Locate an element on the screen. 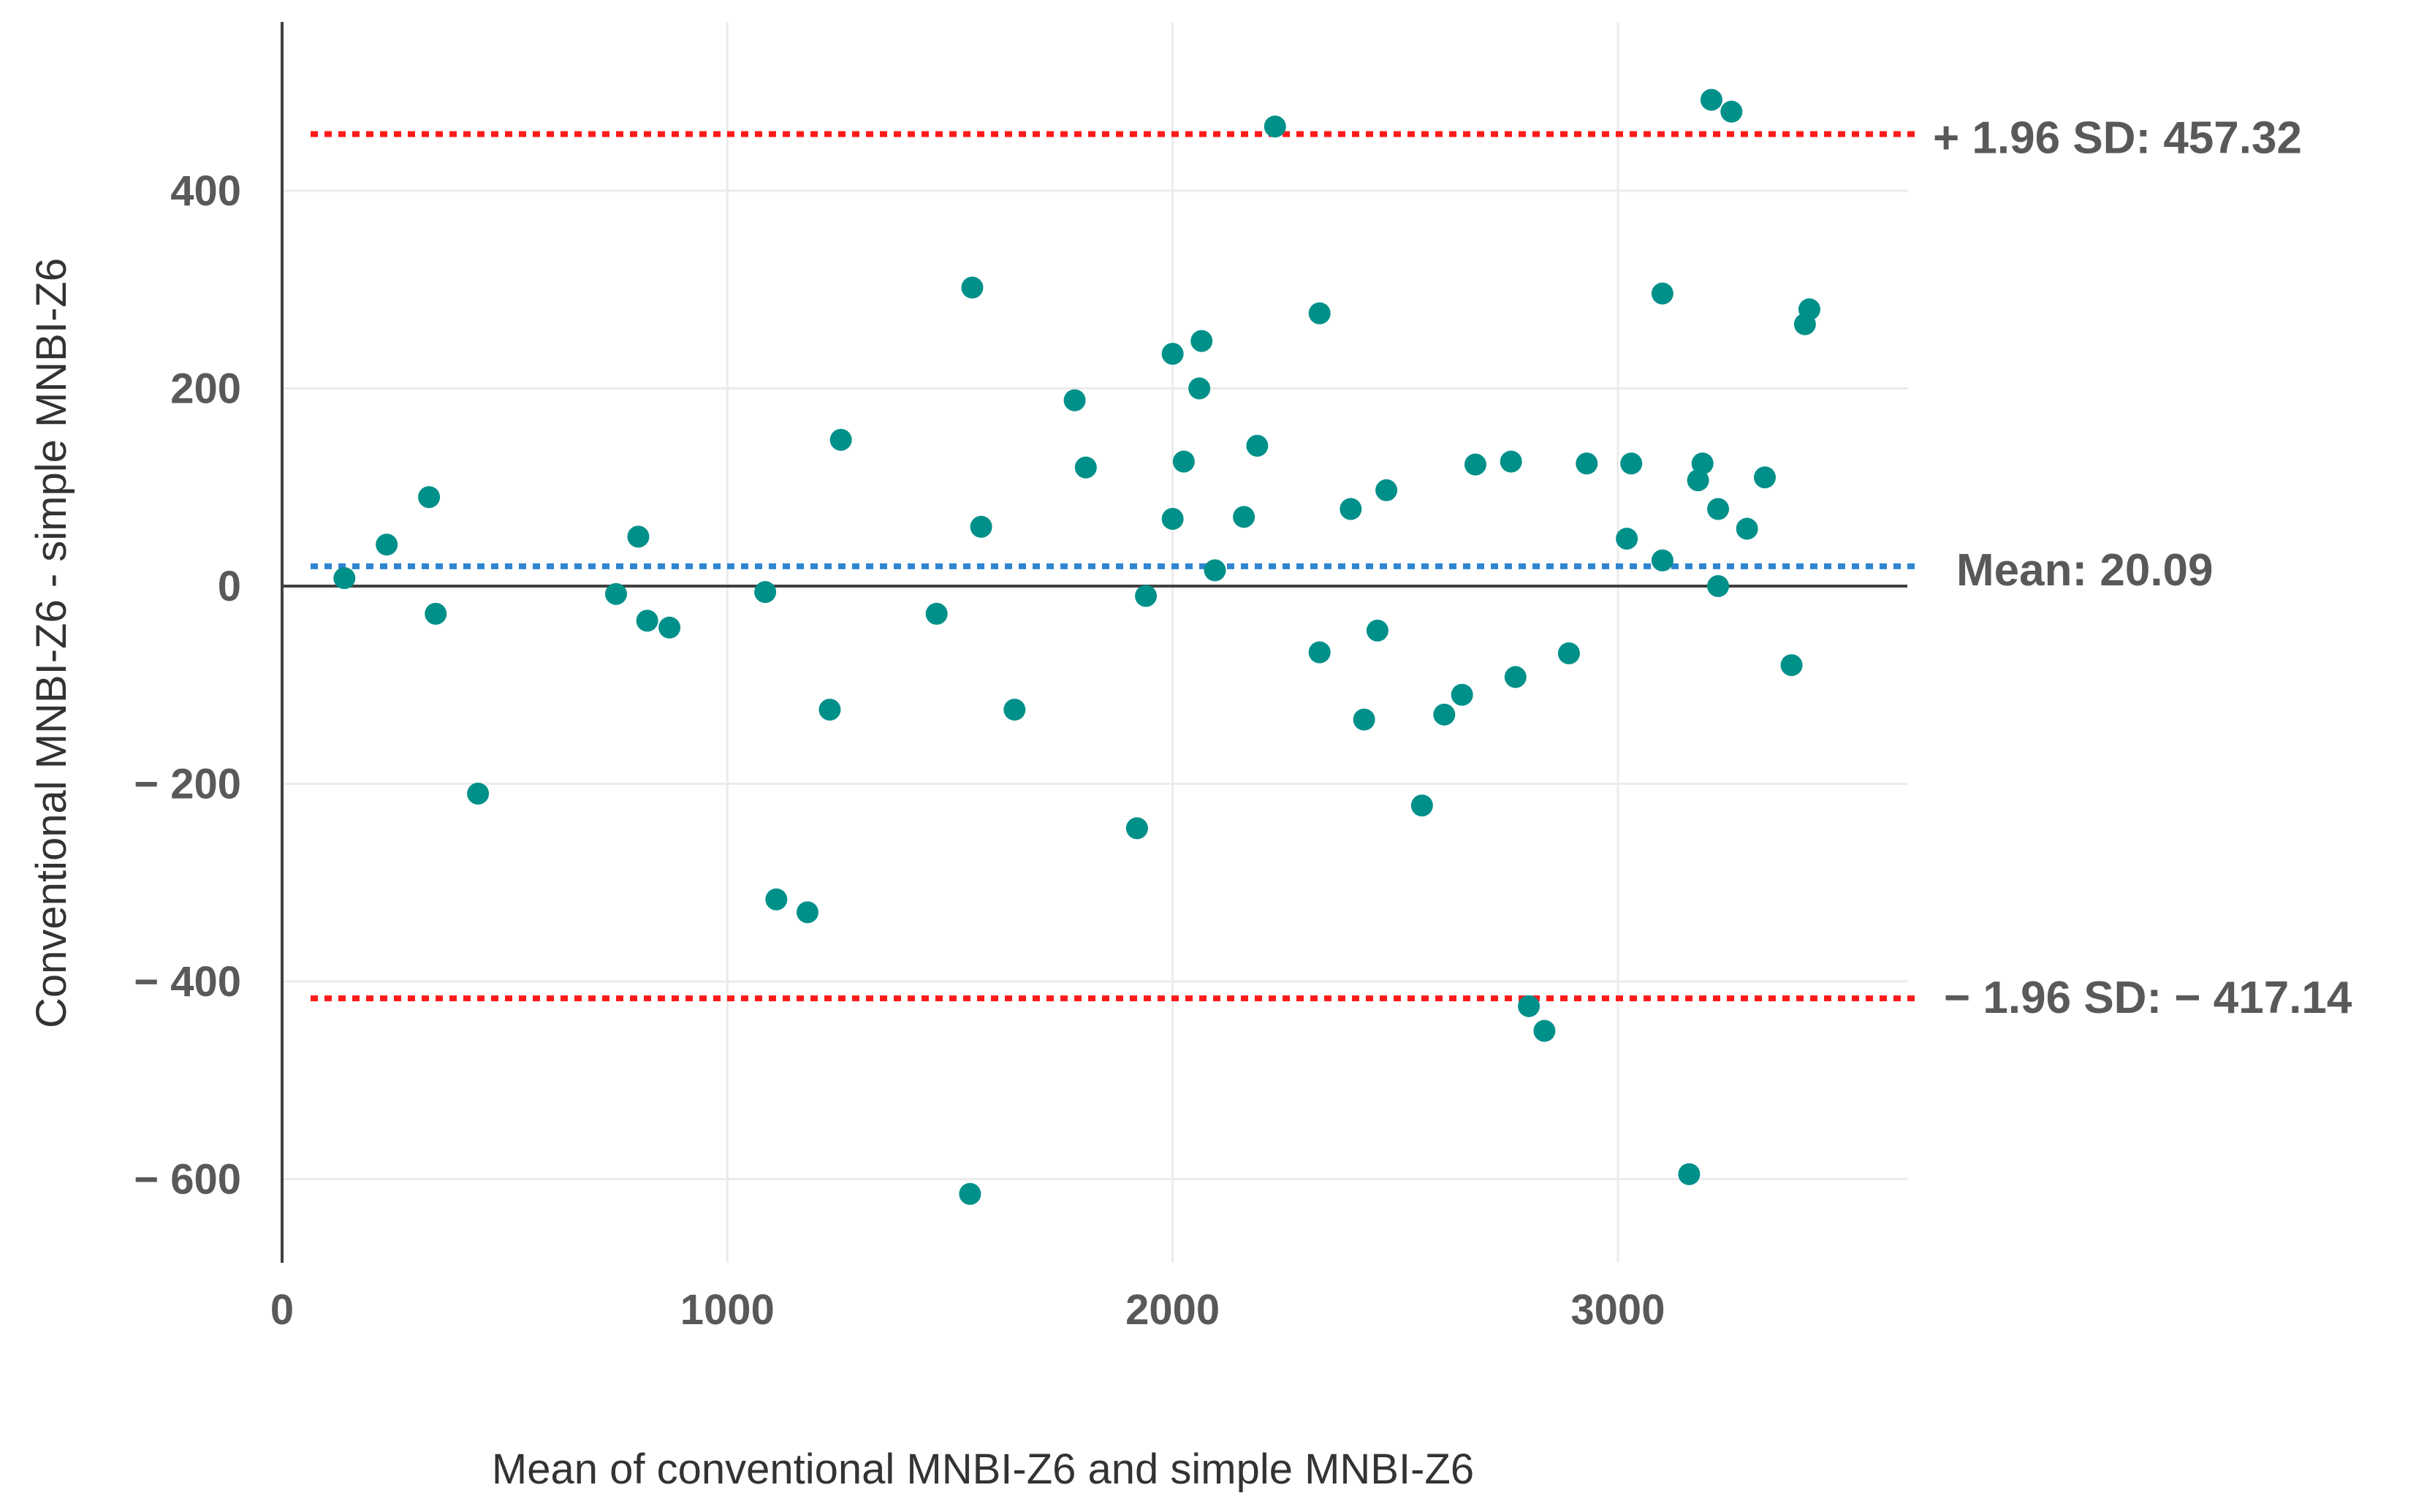 This screenshot has width=2424, height=1512. y-tick-label: 0 is located at coordinates (229, 586).